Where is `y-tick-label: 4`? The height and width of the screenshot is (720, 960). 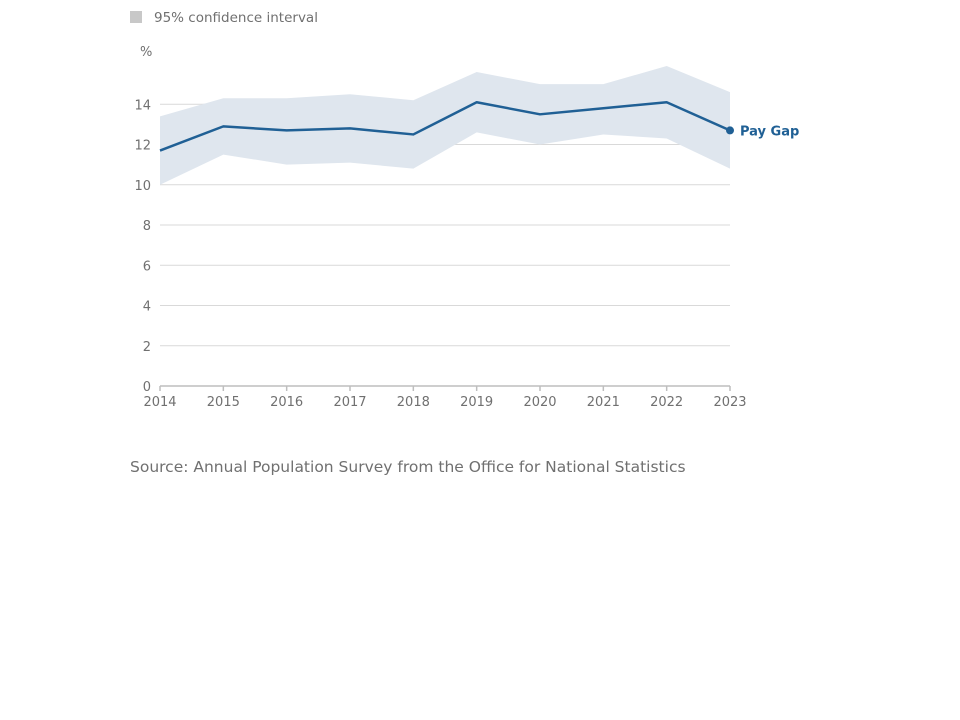 y-tick-label: 4 is located at coordinates (147, 307).